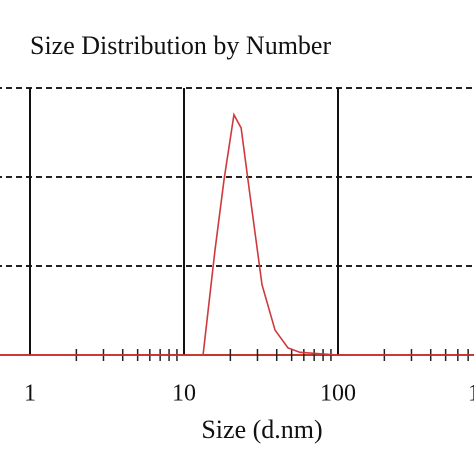 Image resolution: width=474 pixels, height=474 pixels. I want to click on x-tick-label: 1000, so click(471, 394).